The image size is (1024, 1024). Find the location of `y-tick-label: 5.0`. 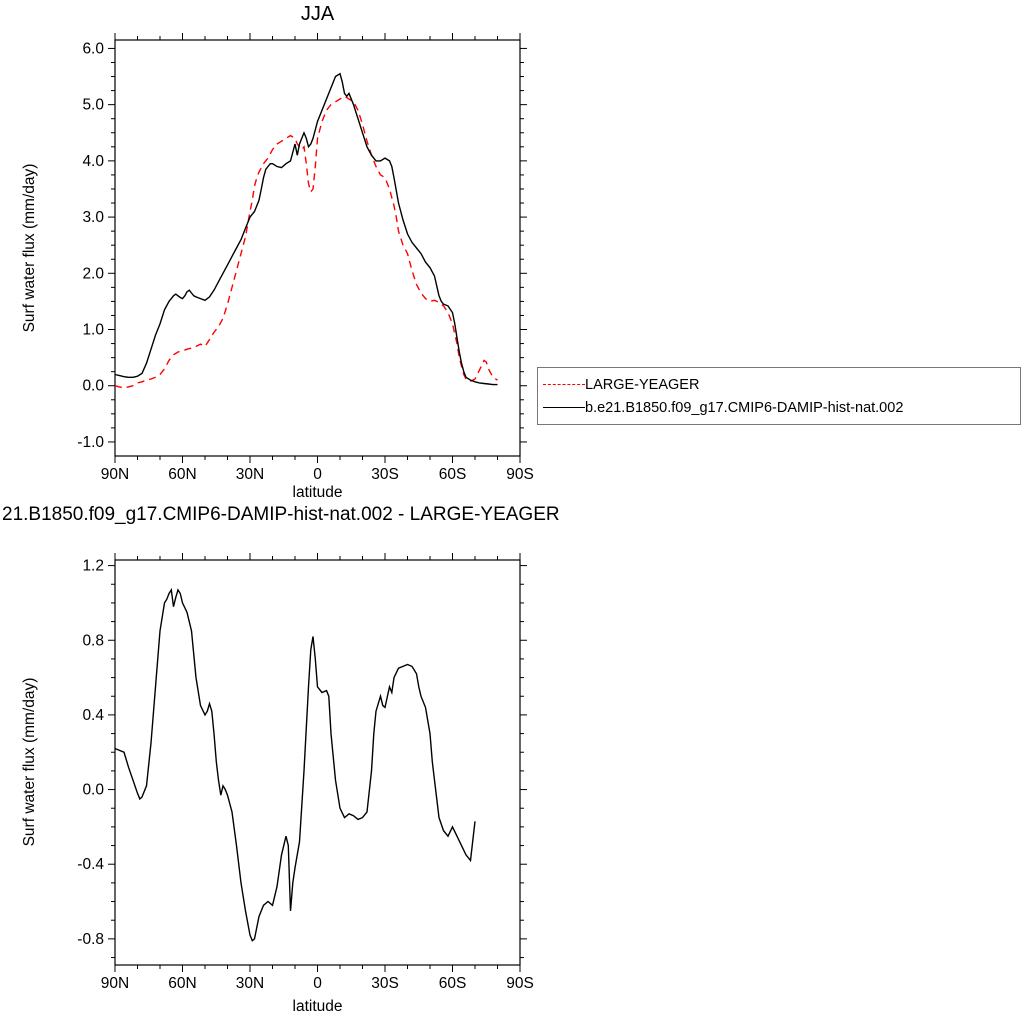

y-tick-label: 5.0 is located at coordinates (93, 105).